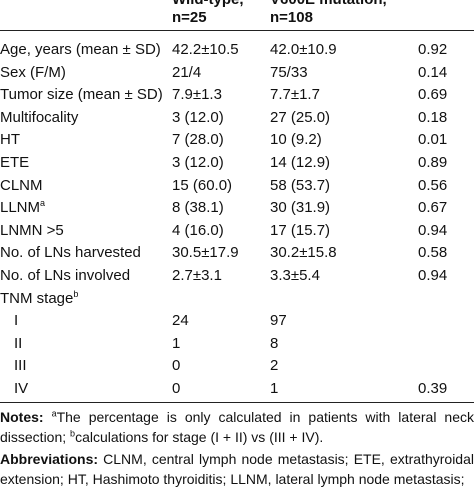 Image resolution: width=474 pixels, height=489 pixels. Describe the element at coordinates (198, 140) in the screenshot. I see `table-cell: 7 (28.0)` at that location.